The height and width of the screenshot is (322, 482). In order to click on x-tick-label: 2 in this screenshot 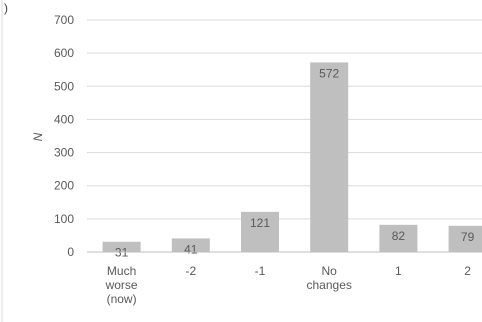, I will do `click(467, 271)`.